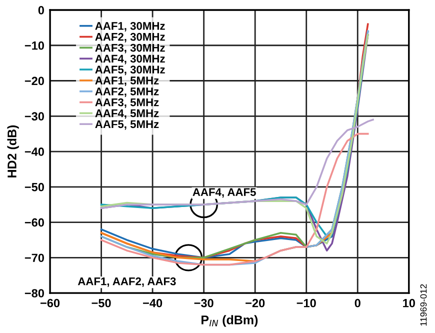 The image size is (435, 333). Describe the element at coordinates (50, 303) in the screenshot. I see `x-tick-label: −60` at that location.